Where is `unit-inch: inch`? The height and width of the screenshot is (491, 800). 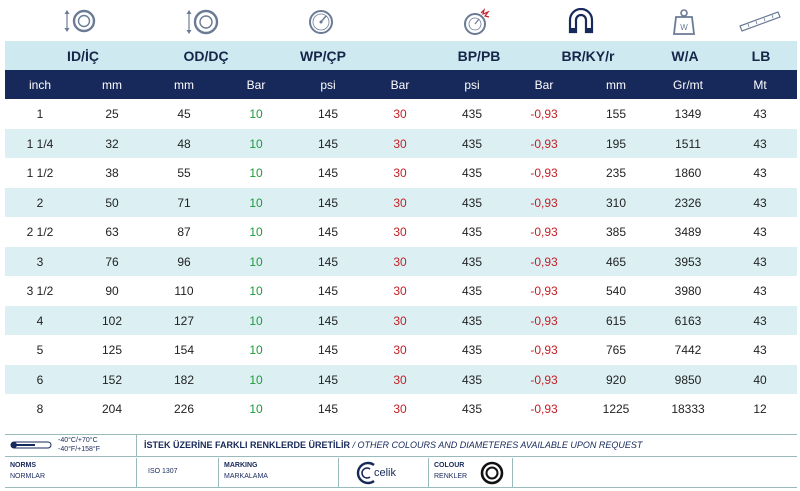
unit-inch: inch is located at coordinates (40, 85).